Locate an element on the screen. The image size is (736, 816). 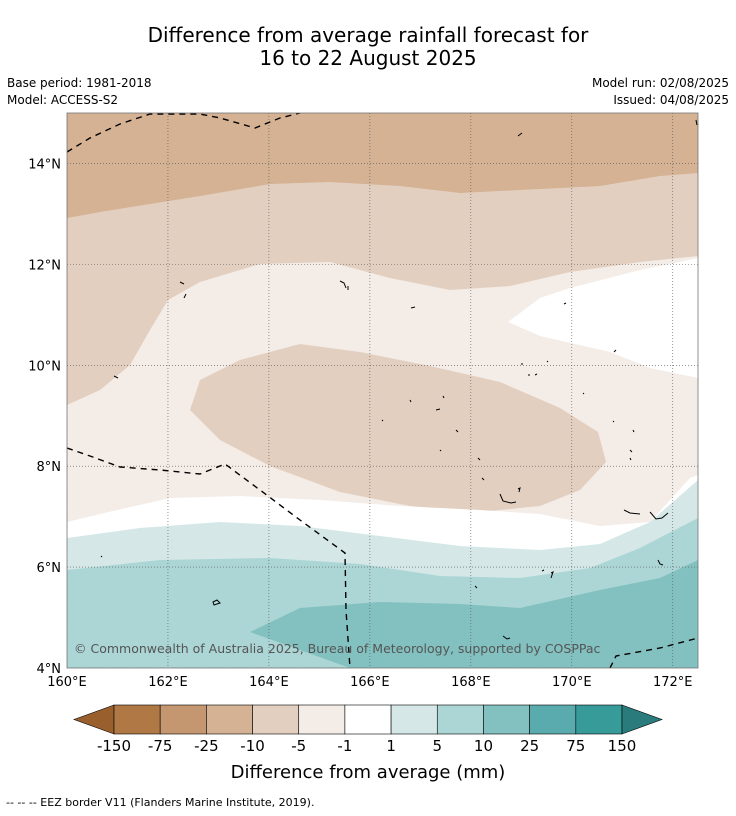
colorbar-tick-label: -75 is located at coordinates (160, 746).